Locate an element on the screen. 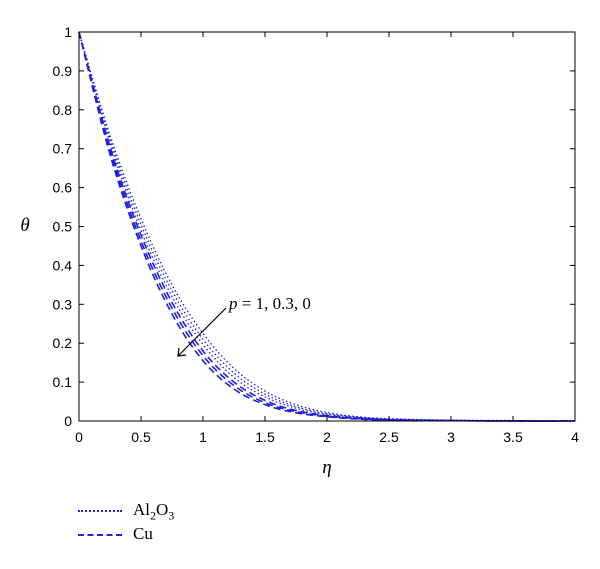 Image resolution: width=600 pixels, height=569 pixels. y-tick-label: 1 is located at coordinates (68, 32).